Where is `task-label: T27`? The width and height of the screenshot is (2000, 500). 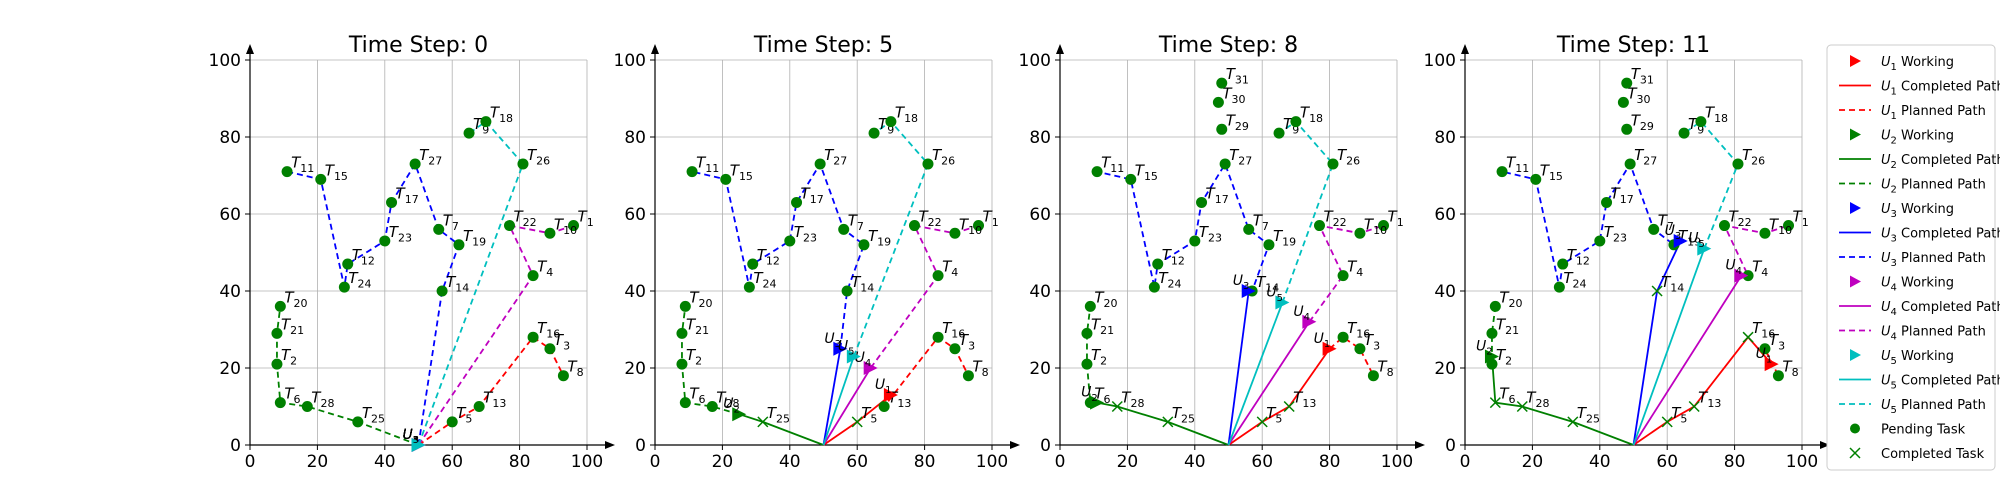
task-label: T27 is located at coordinates (1645, 157).